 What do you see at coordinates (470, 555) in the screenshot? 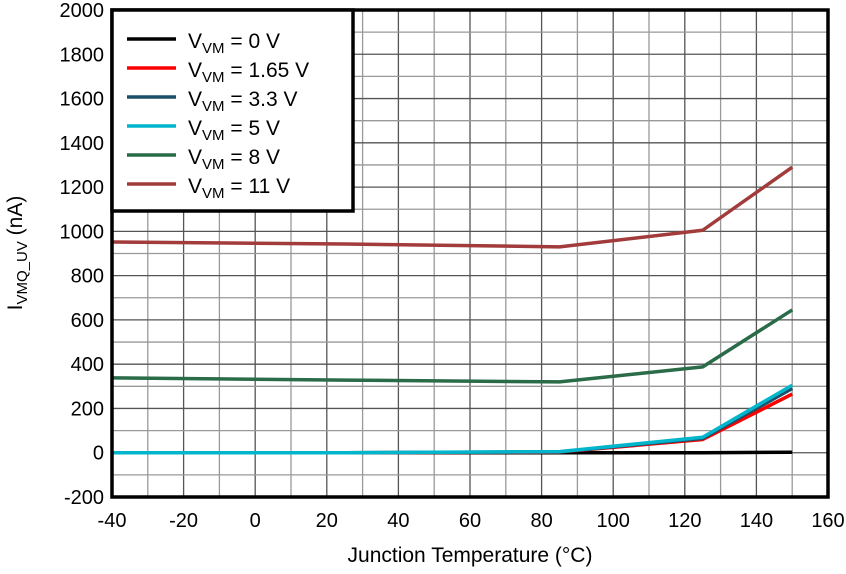
I see `x-axis-label: Junction Temperature (°C)` at bounding box center [470, 555].